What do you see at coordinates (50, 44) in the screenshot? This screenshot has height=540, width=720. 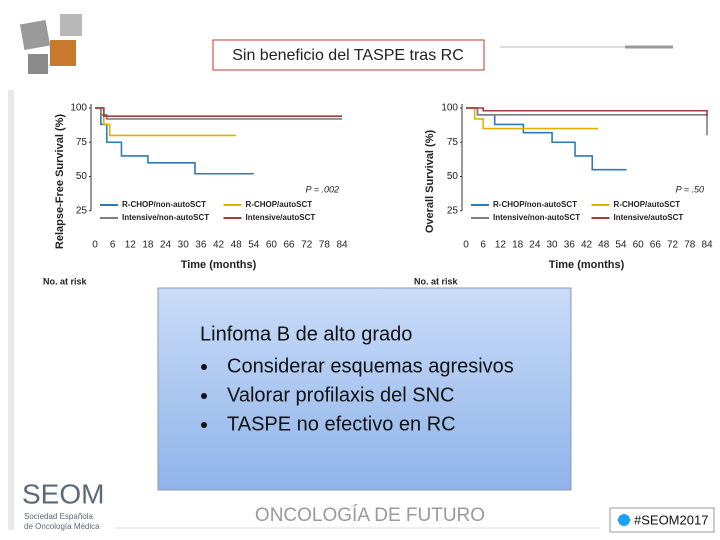 I see `logo` at bounding box center [50, 44].